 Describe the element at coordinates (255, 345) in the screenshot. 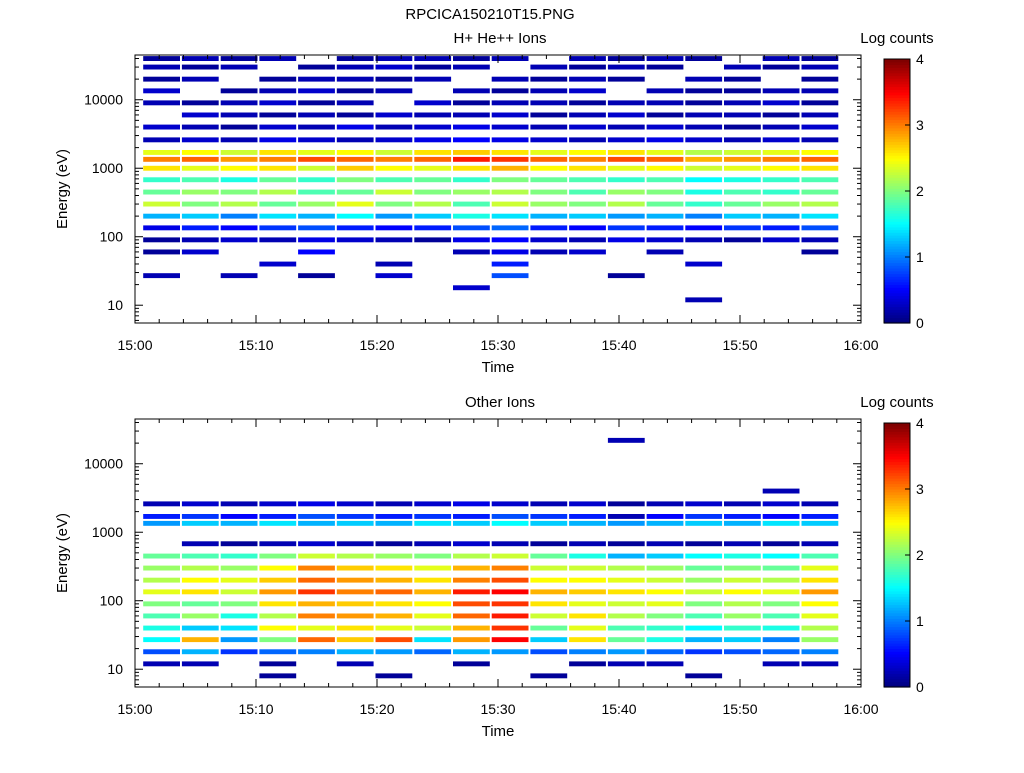

I see `x-tick-label: 15:10` at that location.